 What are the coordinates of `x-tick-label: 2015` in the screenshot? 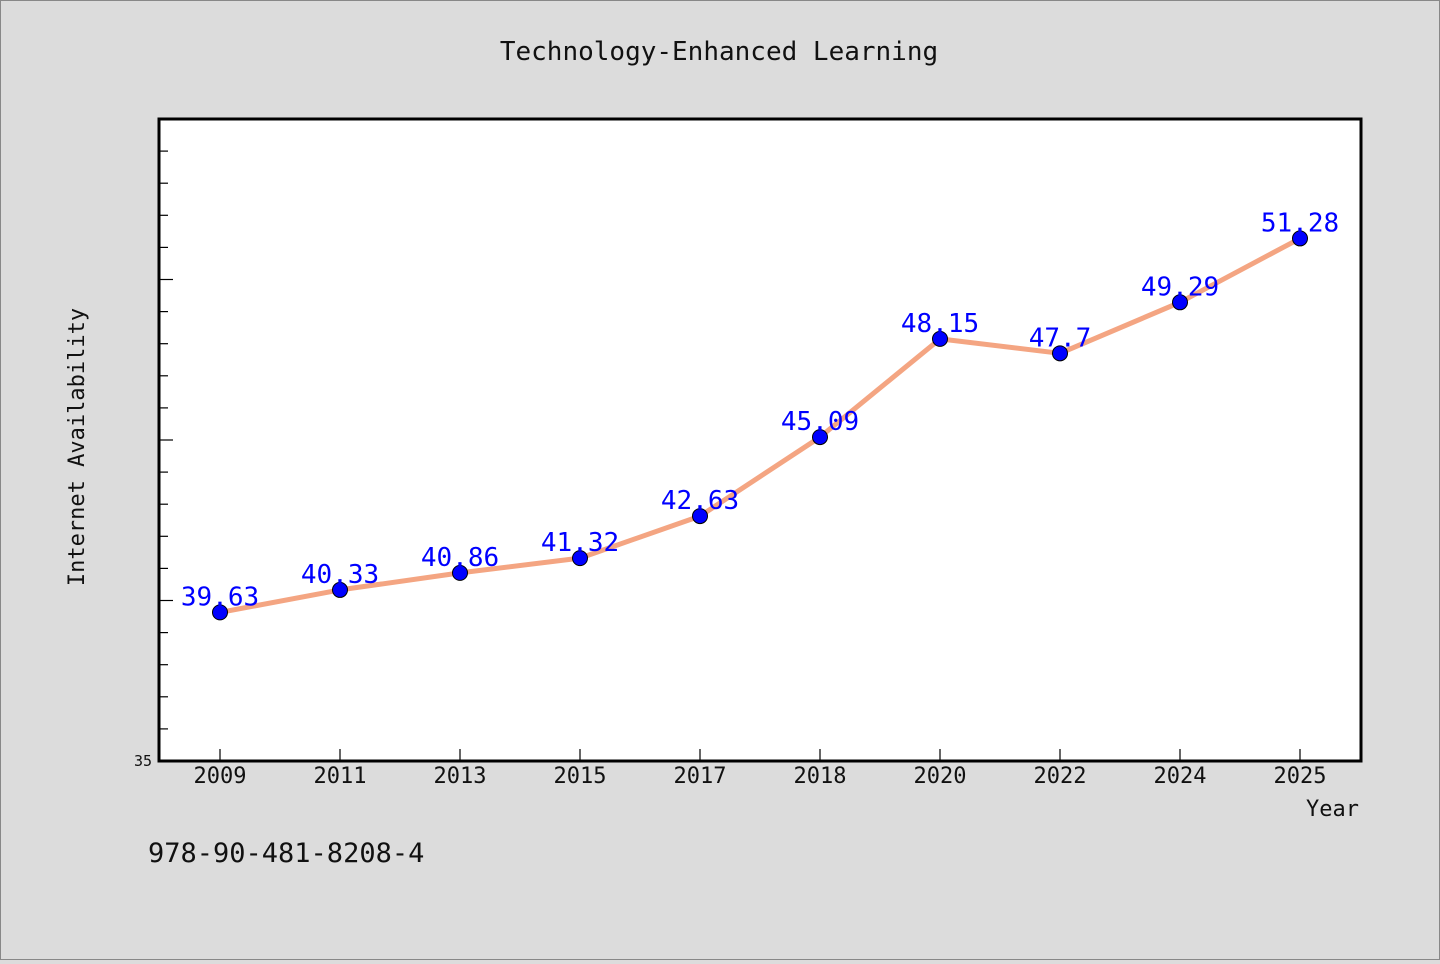 It's located at (580, 776).